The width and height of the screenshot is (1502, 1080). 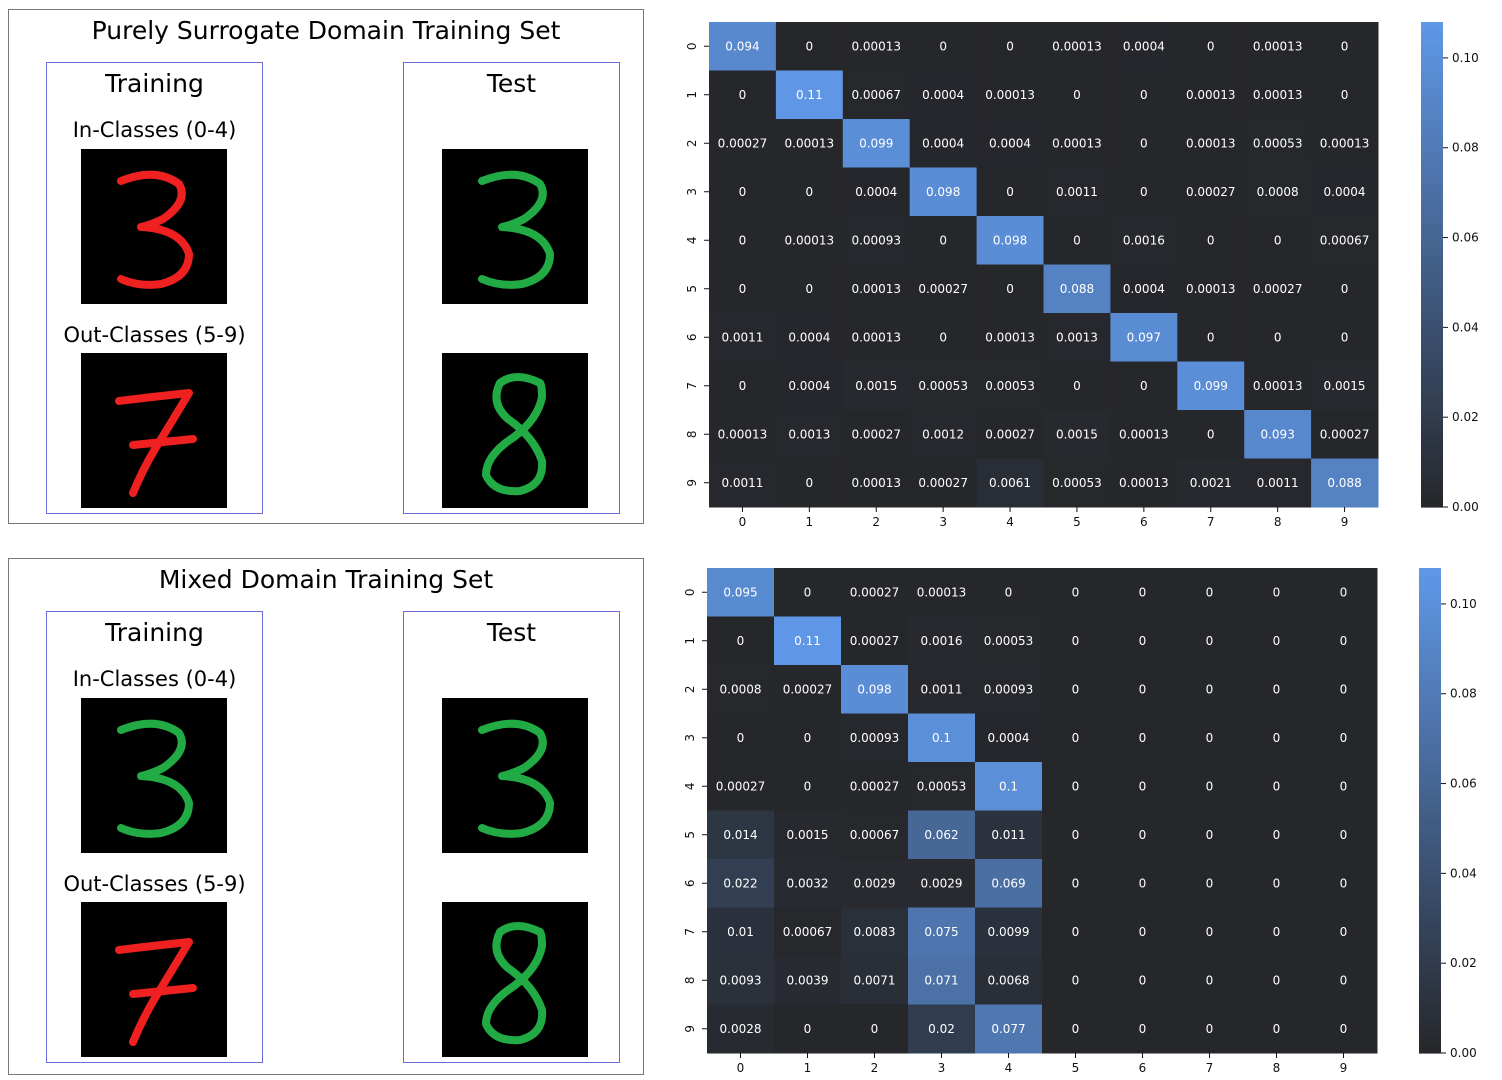 I want to click on cell-value-label: 0.01, so click(x=740, y=932).